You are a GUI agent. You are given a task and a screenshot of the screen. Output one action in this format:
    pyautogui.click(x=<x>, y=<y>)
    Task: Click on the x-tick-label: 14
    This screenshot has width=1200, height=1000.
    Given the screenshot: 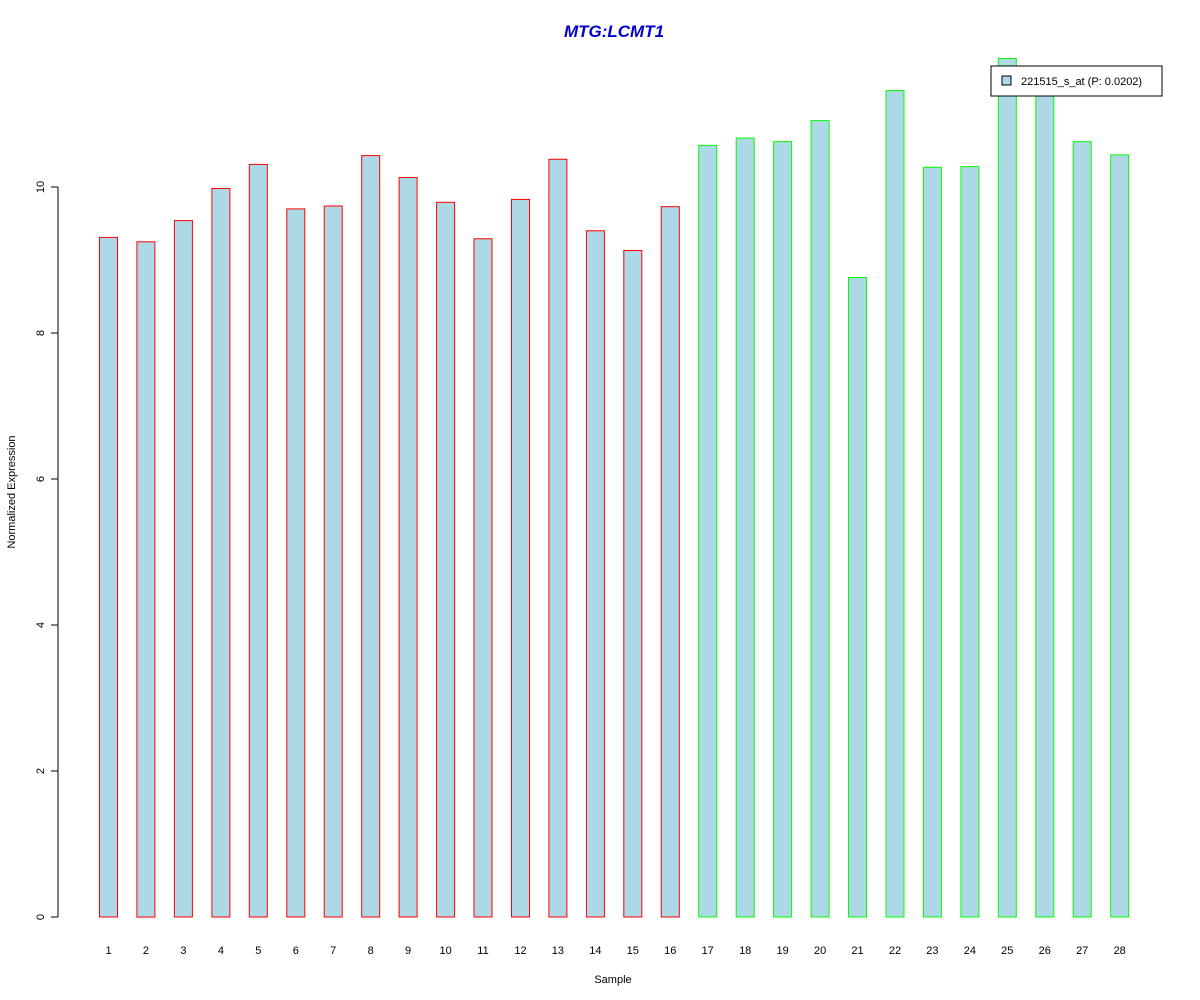 What is the action you would take?
    pyautogui.click(x=595, y=951)
    